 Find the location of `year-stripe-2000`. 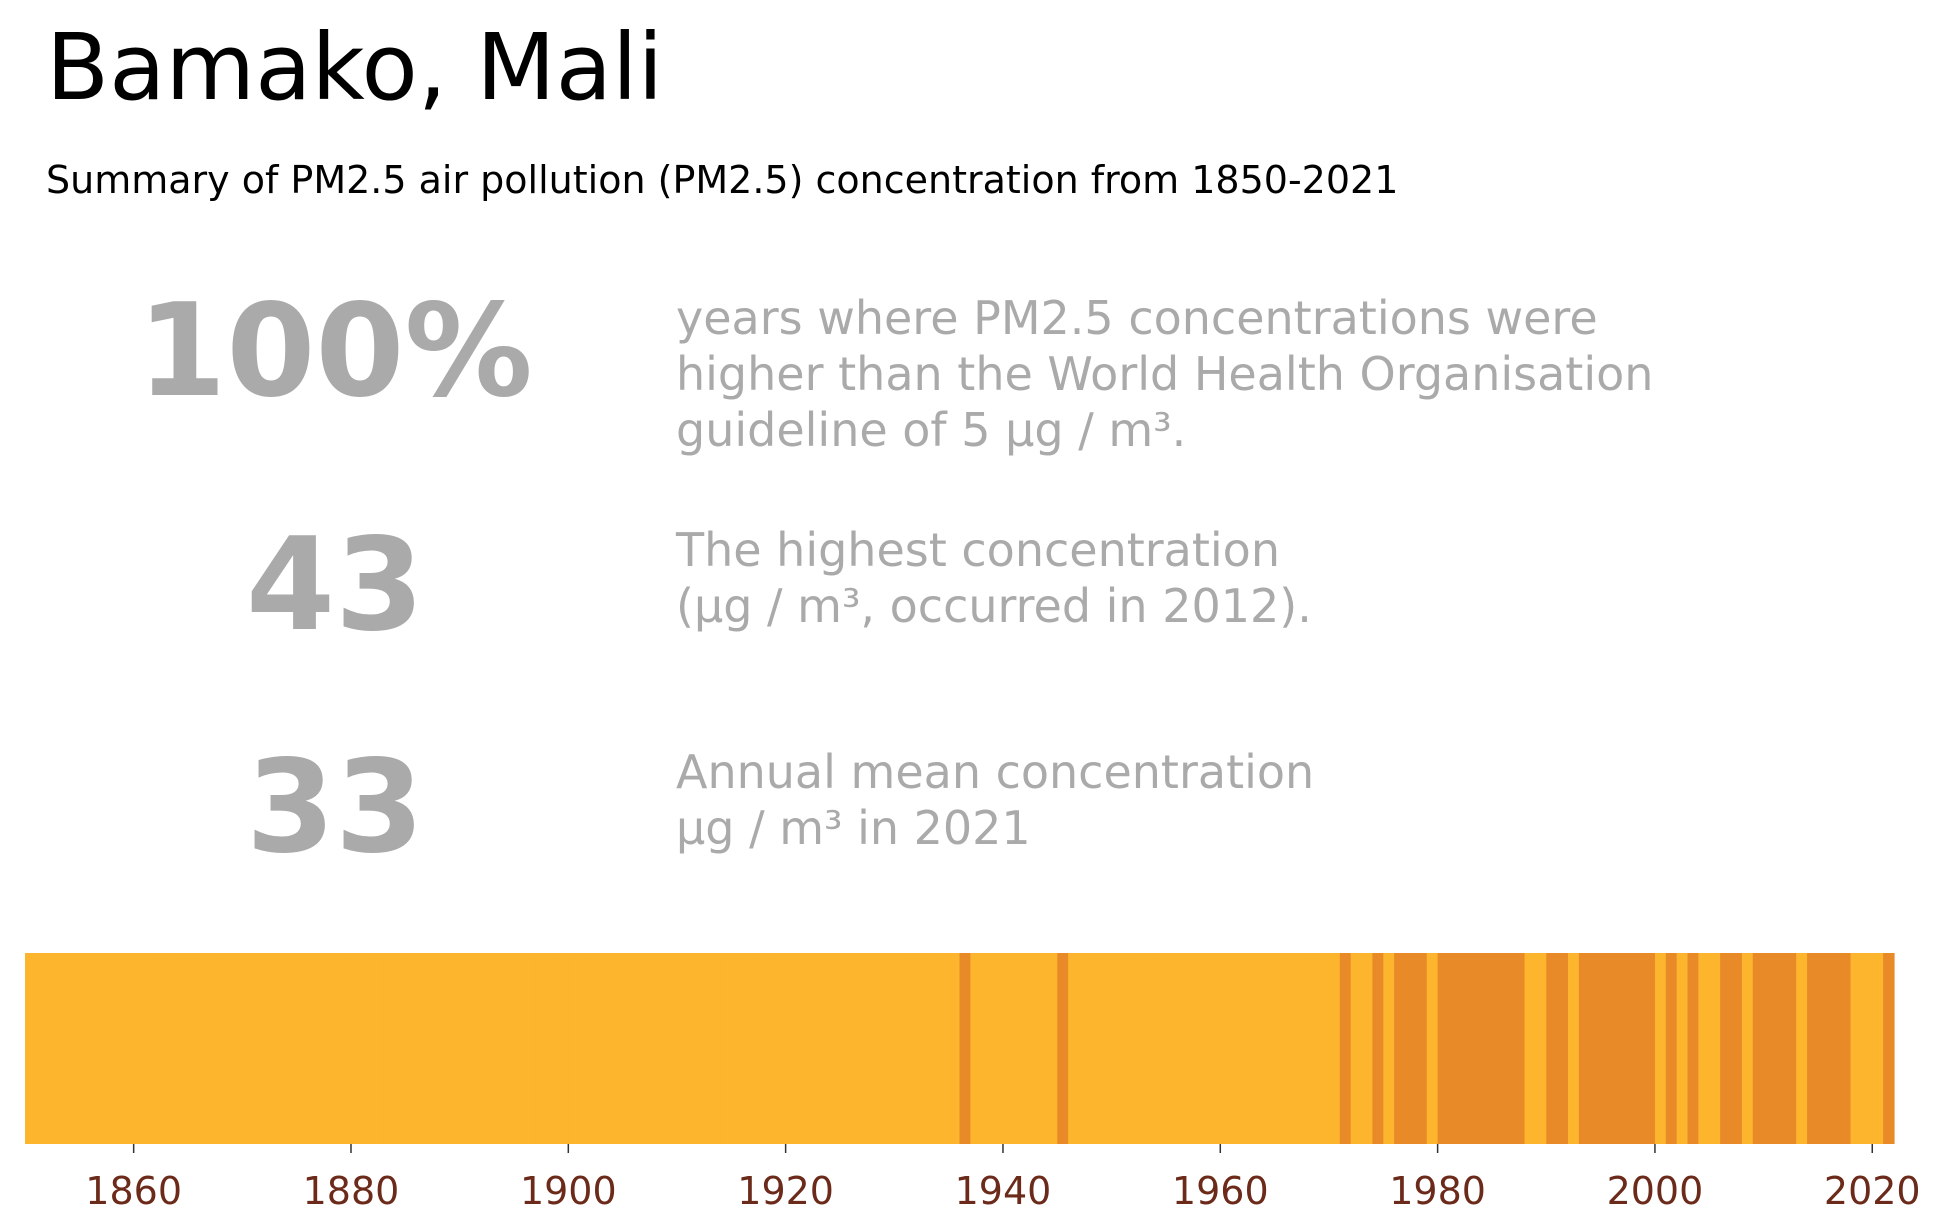

year-stripe-2000 is located at coordinates (1660, 1048).